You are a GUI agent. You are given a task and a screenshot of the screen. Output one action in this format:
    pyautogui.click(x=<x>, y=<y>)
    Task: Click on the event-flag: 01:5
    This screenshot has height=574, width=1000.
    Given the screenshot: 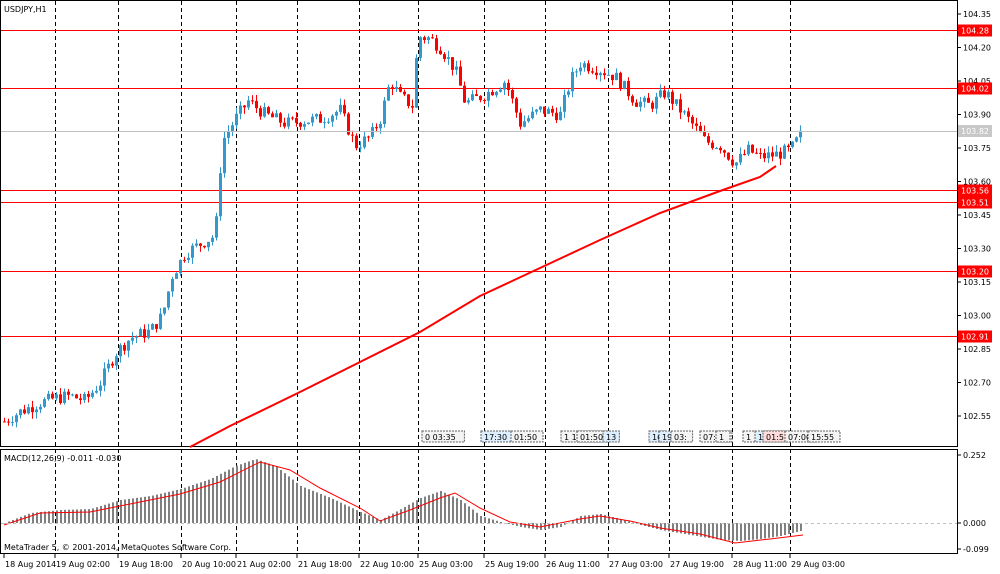 What is the action you would take?
    pyautogui.click(x=776, y=436)
    